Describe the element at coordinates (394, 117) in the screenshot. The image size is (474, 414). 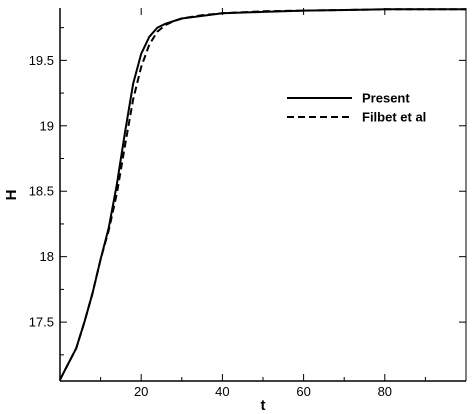
I see `legend-label: Filbet et al` at that location.